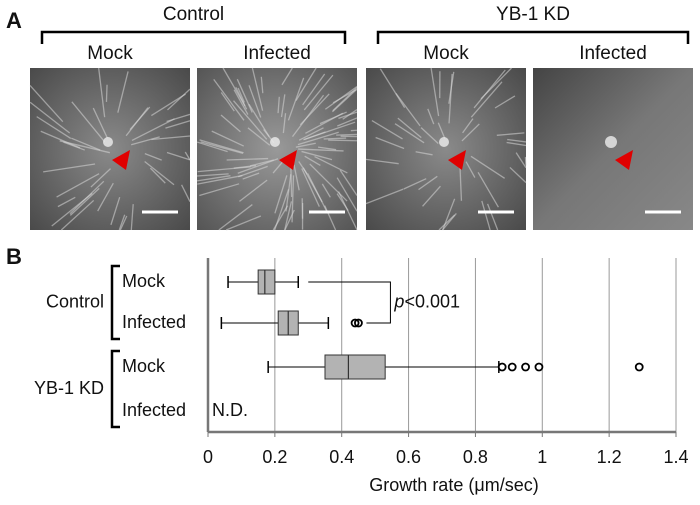 The image size is (700, 505). What do you see at coordinates (609, 457) in the screenshot?
I see `x-tick-label: 1.2` at bounding box center [609, 457].